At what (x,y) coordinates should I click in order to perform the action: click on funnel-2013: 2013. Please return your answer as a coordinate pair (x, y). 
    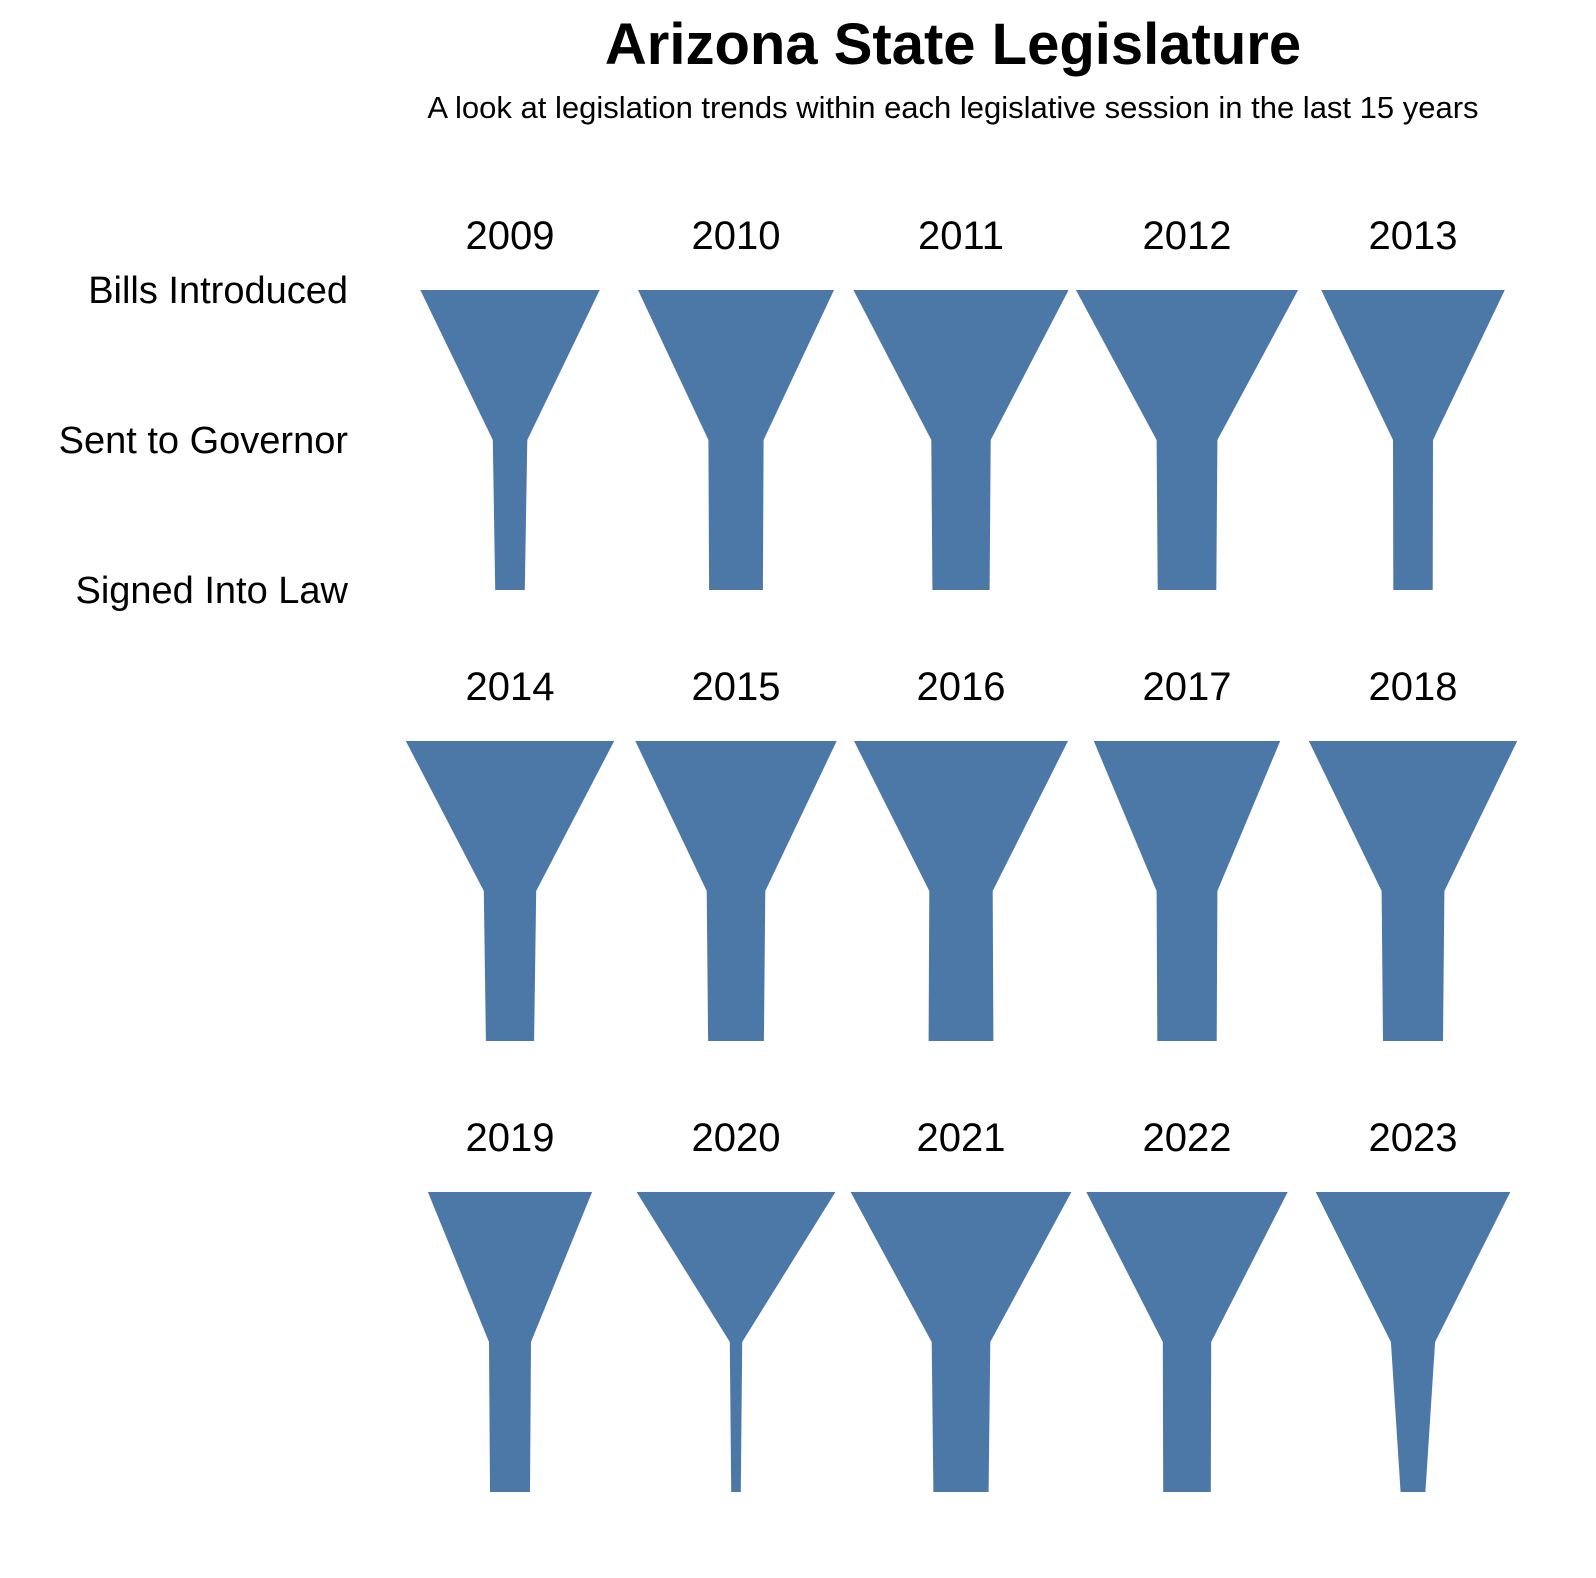
    Looking at the image, I should click on (1413, 402).